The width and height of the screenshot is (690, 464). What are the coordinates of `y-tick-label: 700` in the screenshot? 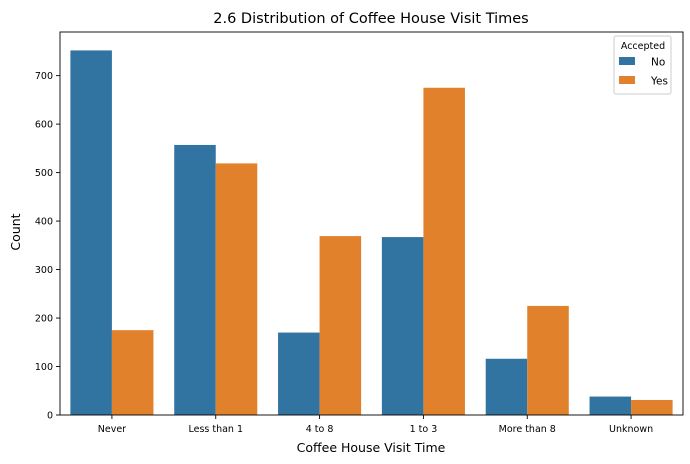 It's located at (44, 76).